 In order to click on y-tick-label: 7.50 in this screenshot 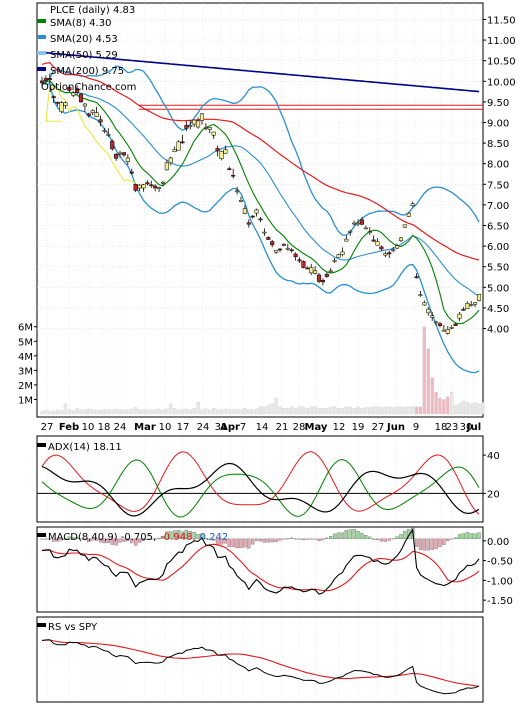, I will do `click(498, 185)`.